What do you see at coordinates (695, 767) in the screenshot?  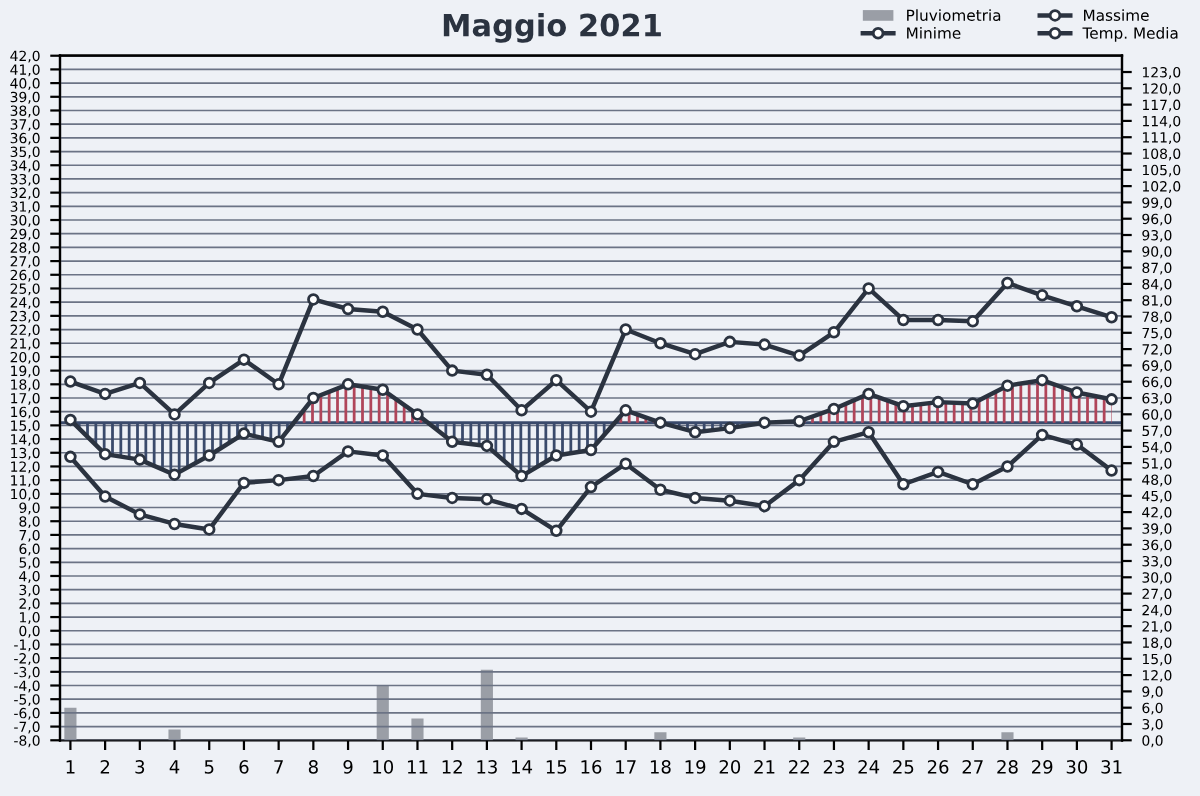 I see `x-tick-label: 19` at bounding box center [695, 767].